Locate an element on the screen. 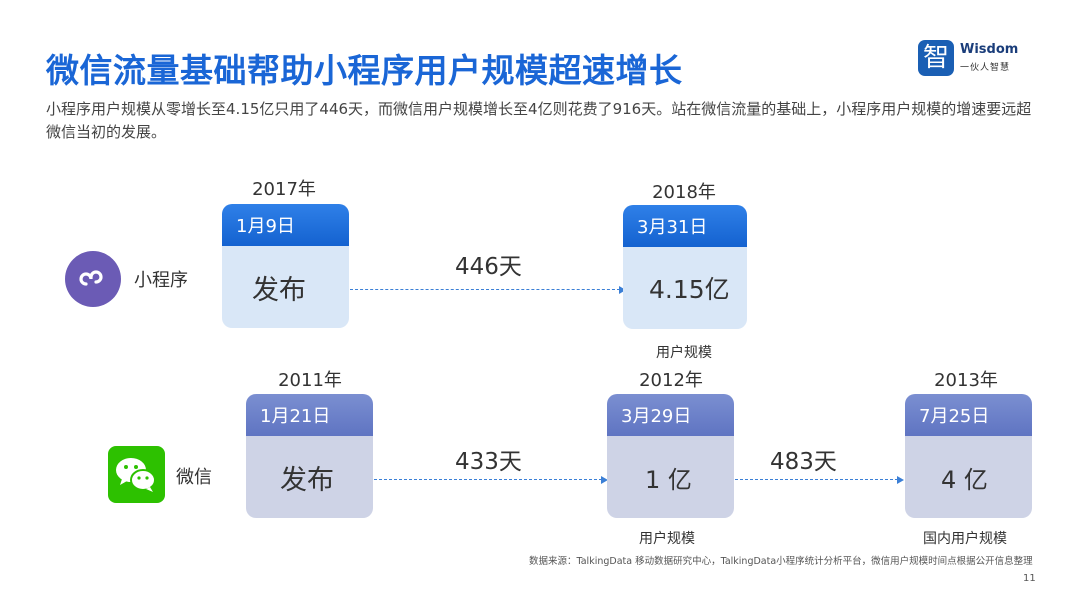 The image size is (1080, 607). wx-arrow1-head is located at coordinates (604, 480).